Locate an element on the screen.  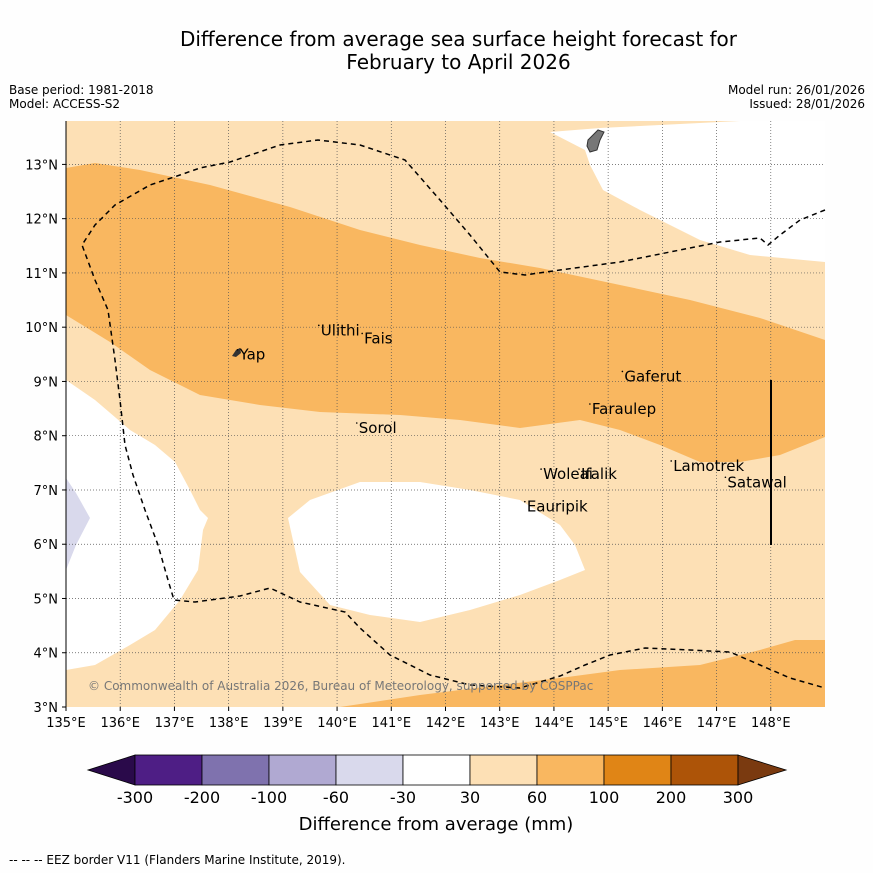
lon-tick-label: 139°E is located at coordinates (283, 723).